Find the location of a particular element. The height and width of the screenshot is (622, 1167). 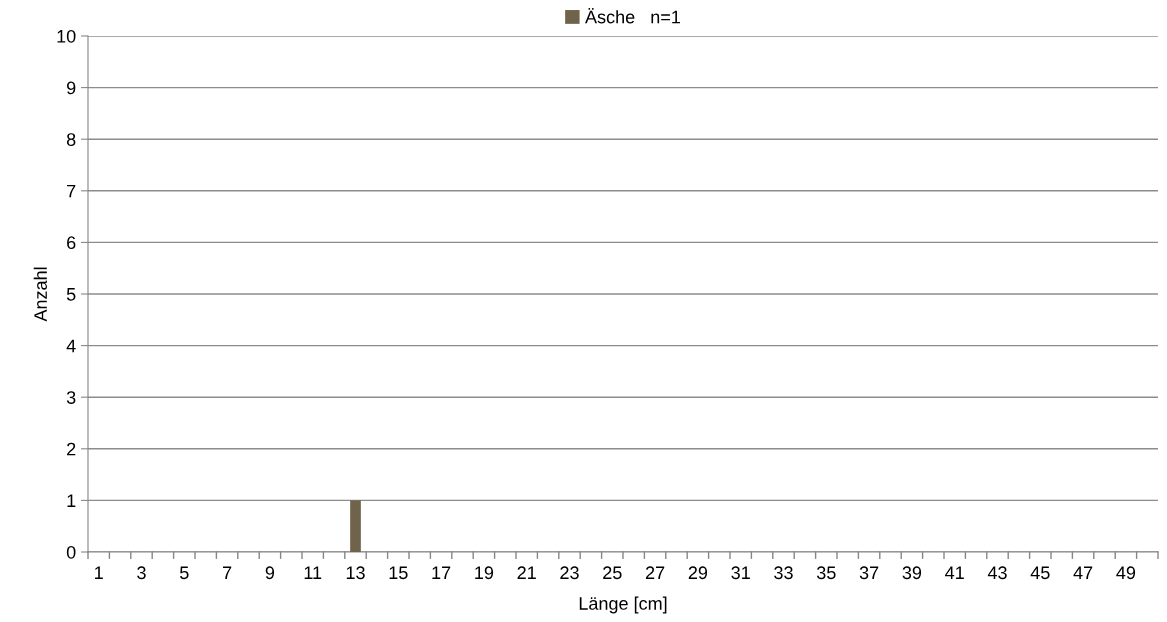

y-tick-label: 2 is located at coordinates (71, 449).